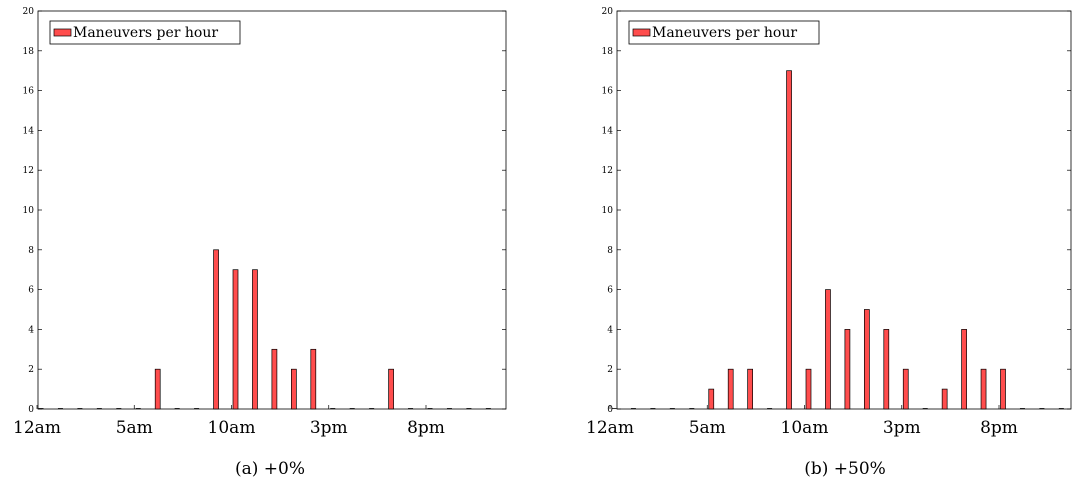 The image size is (1074, 485). What do you see at coordinates (845, 469) in the screenshot?
I see `panel-caption: (b) +50%` at bounding box center [845, 469].